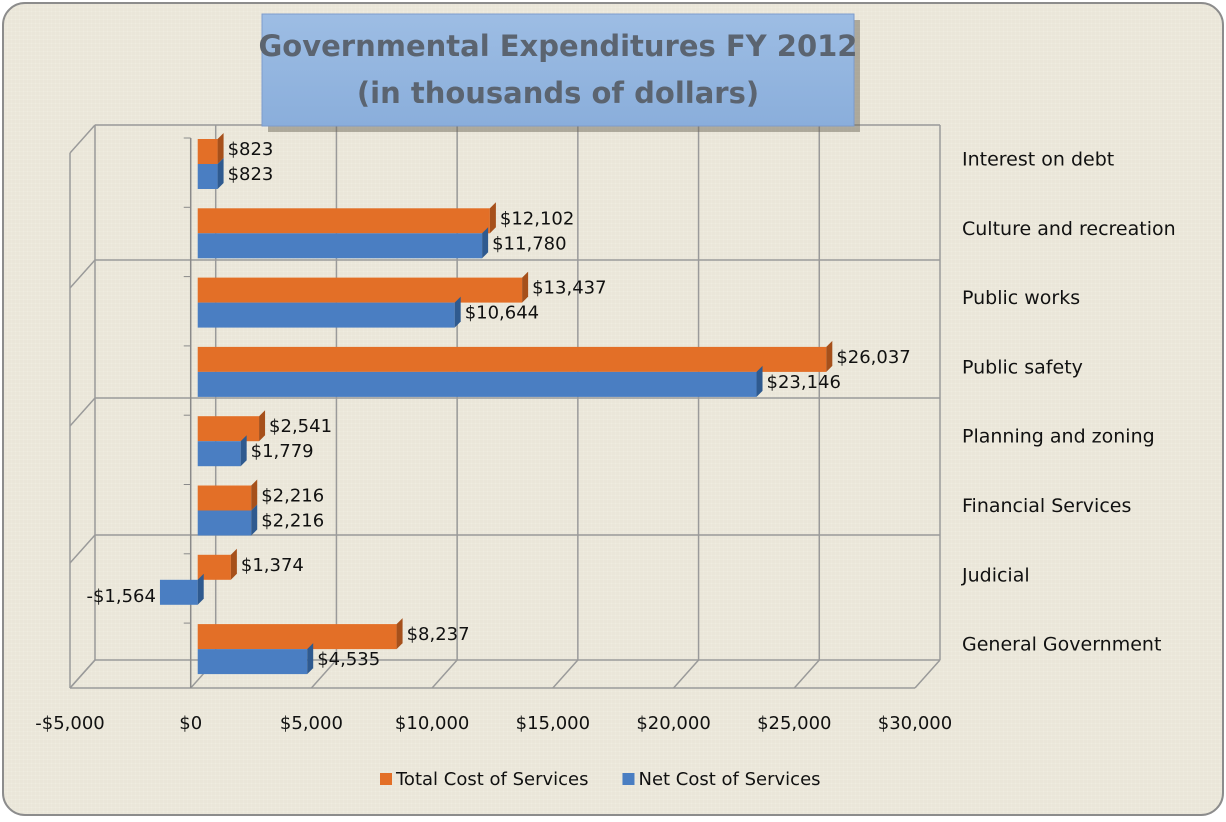 The width and height of the screenshot is (1226, 822). Describe the element at coordinates (1069, 229) in the screenshot. I see `category-label: Culture and recreation` at that location.